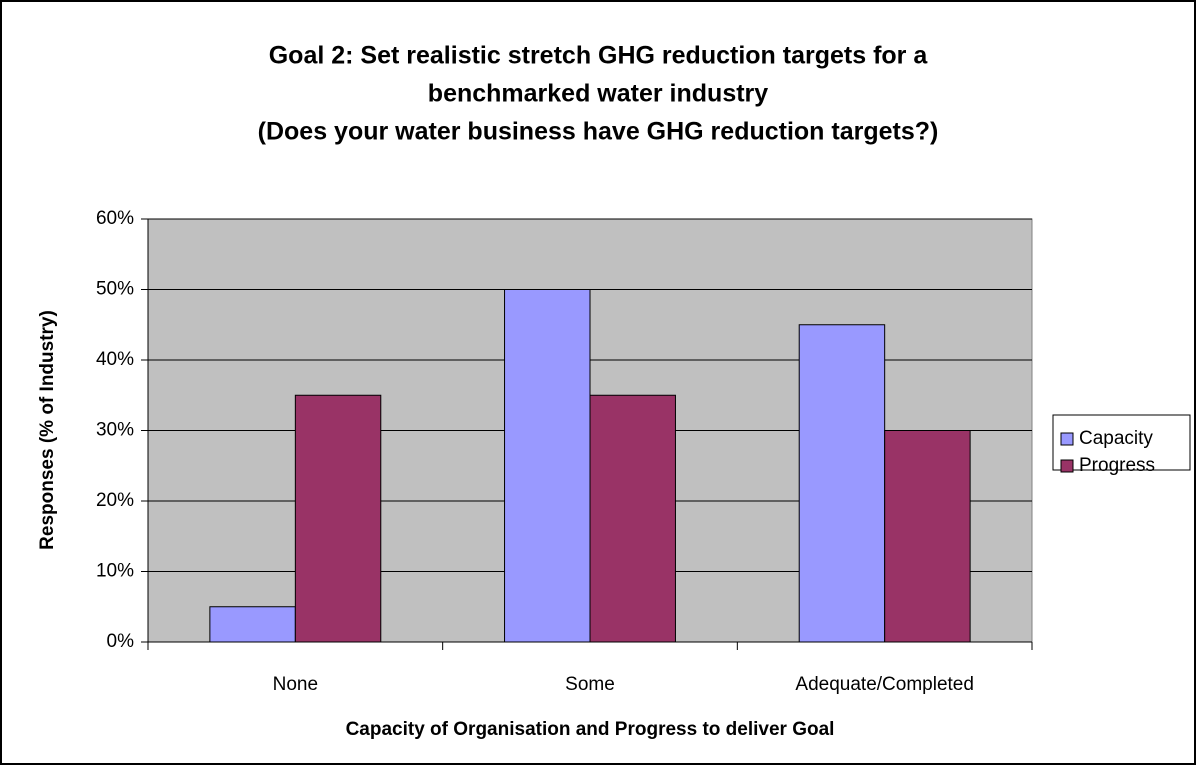  Describe the element at coordinates (115, 571) in the screenshot. I see `y-tick-label: 10%` at that location.